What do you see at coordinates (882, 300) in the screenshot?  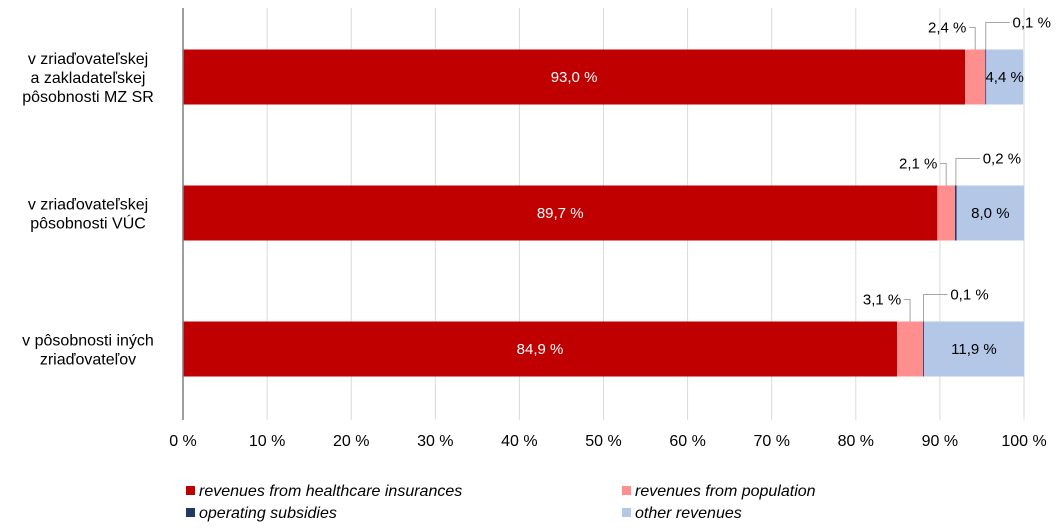 I see `data-label: 3,1 %` at bounding box center [882, 300].